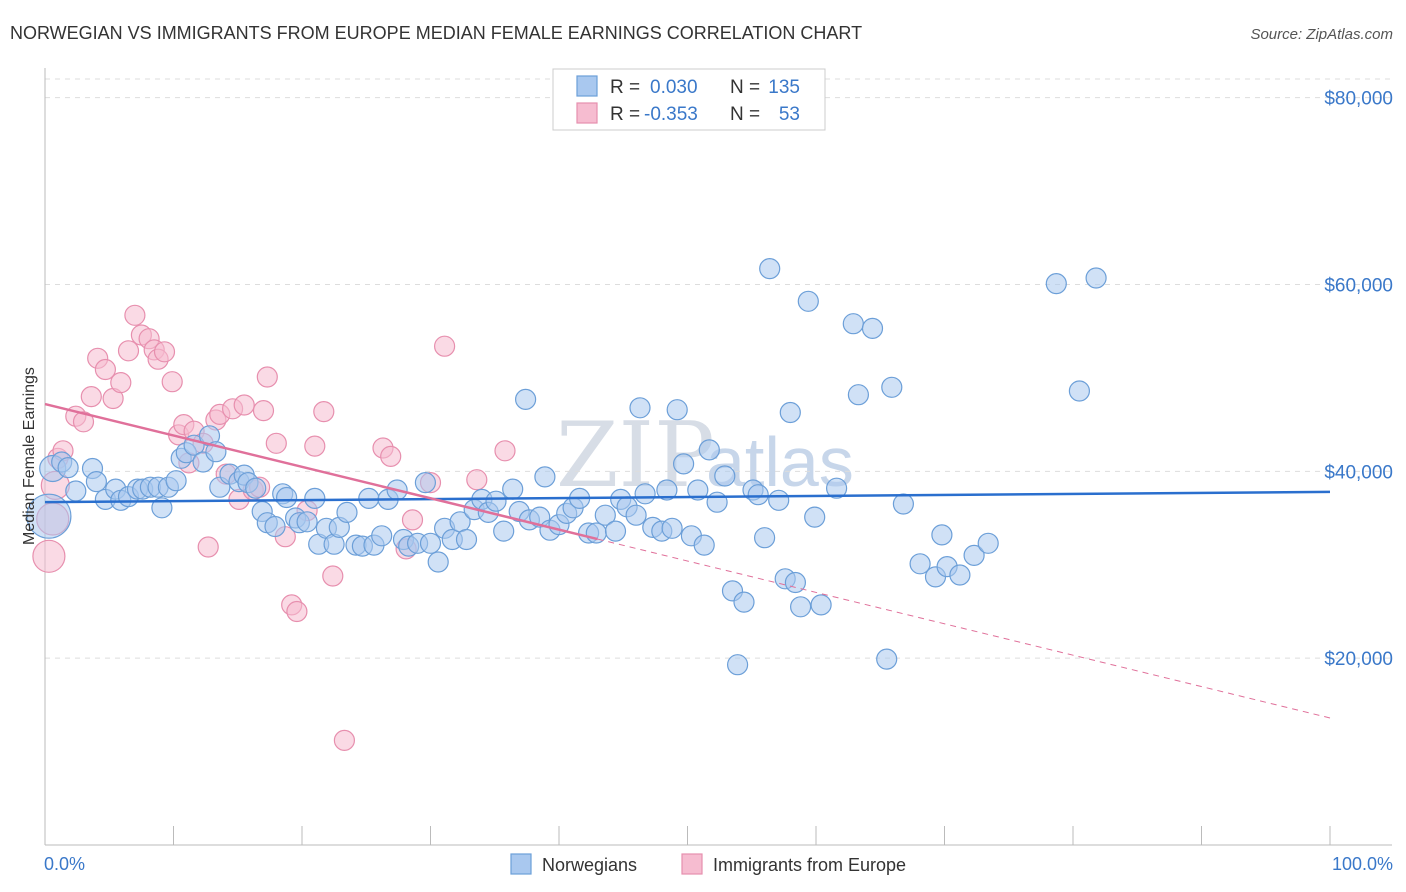 This screenshot has width=1406, height=892. Describe the element at coordinates (625, 114) in the screenshot. I see `legend-r-label-2: R =` at that location.